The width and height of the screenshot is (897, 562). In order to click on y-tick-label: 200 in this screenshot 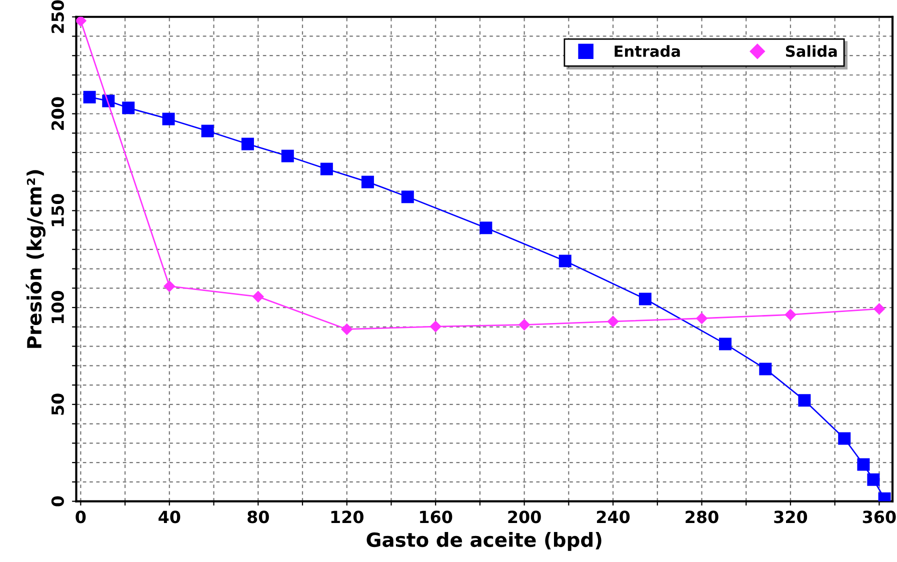, I will do `click(57, 113)`.